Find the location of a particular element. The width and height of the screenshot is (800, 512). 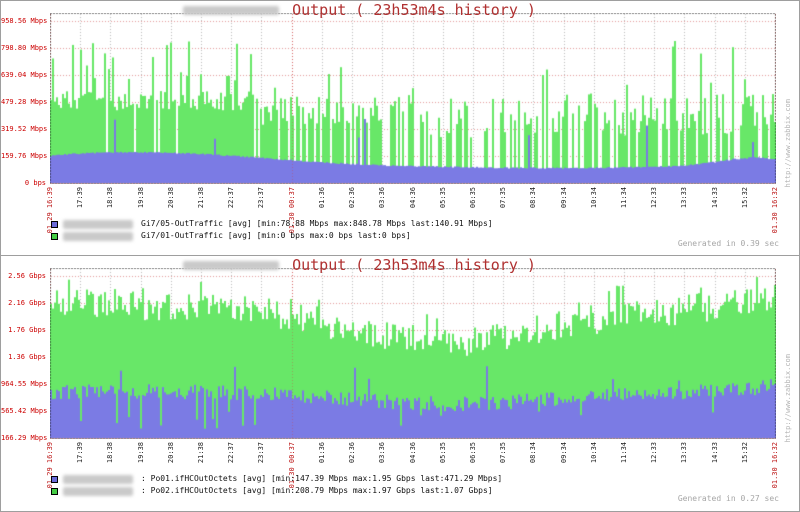

y-axis-tick-label: 159.76 Mbps is located at coordinates (24, 156).